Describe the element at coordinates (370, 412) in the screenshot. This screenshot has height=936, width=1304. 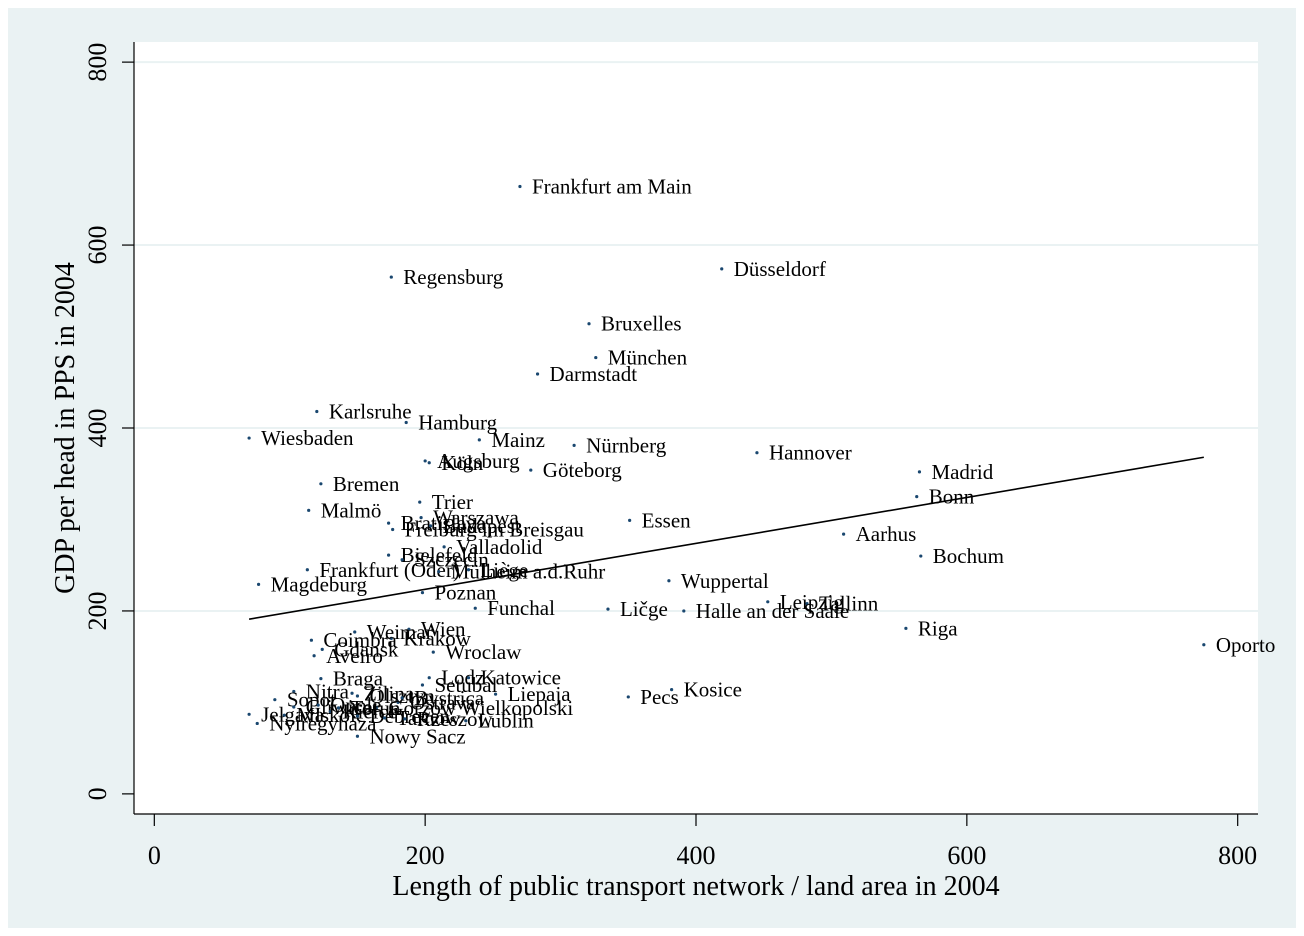
I see `point-label: Karlsruhe` at that location.